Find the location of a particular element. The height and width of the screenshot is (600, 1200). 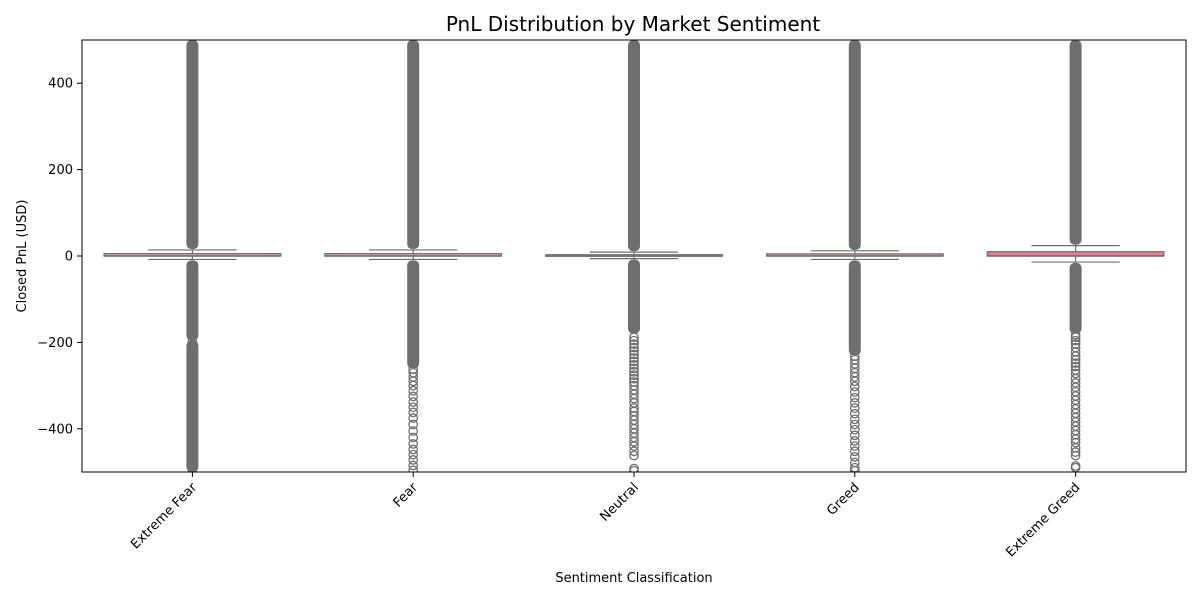

x-tick-label: Neutral is located at coordinates (619, 502).